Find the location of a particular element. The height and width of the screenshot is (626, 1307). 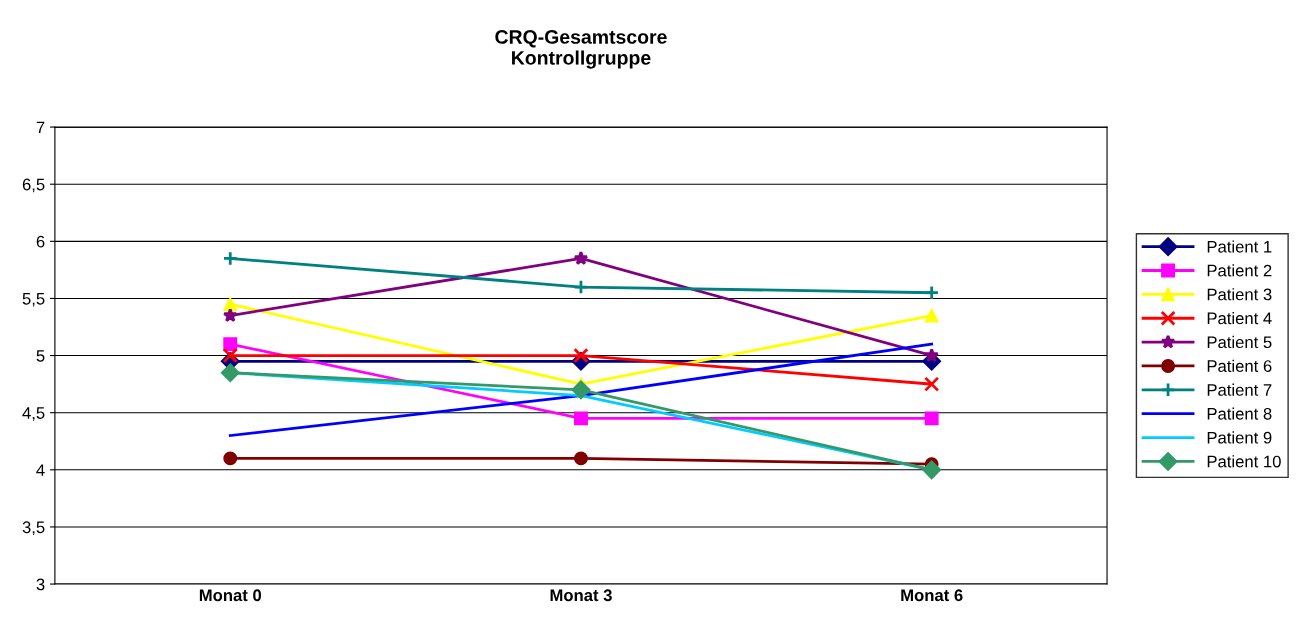

y-tick-label: 3 is located at coordinates (40, 584).